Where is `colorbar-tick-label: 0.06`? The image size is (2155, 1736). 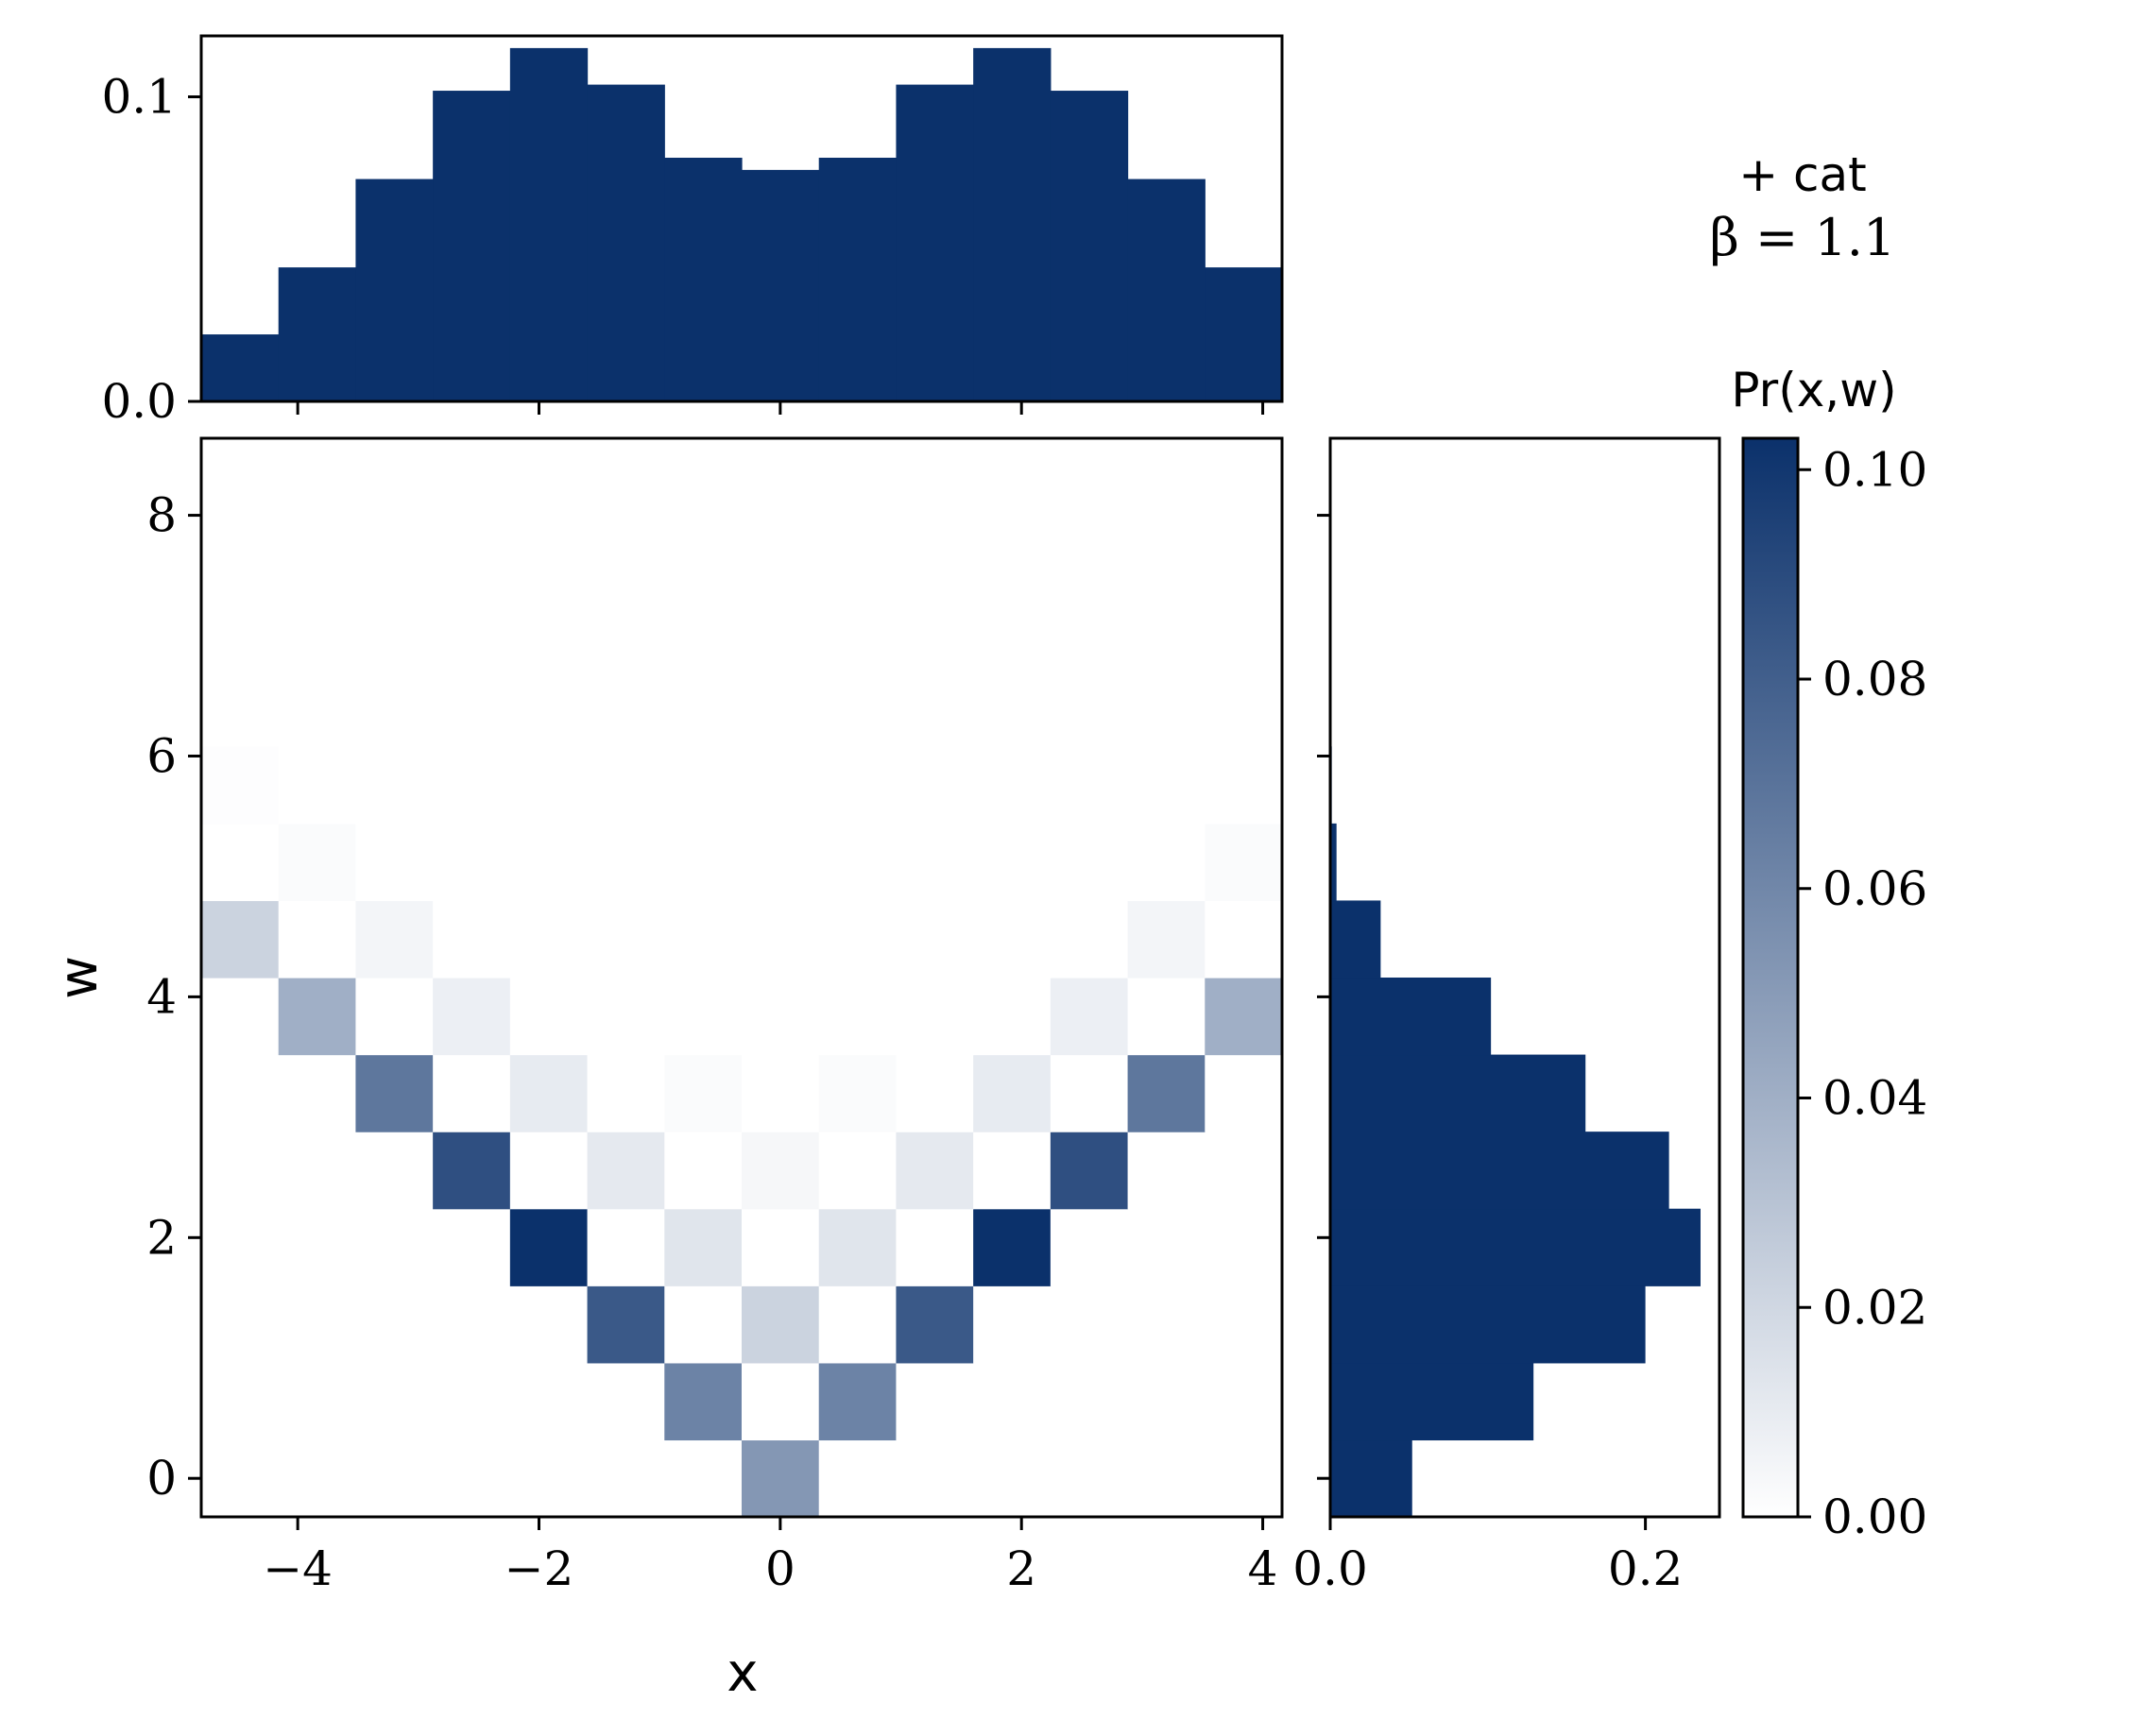
colorbar-tick-label: 0.06 is located at coordinates (1874, 888).